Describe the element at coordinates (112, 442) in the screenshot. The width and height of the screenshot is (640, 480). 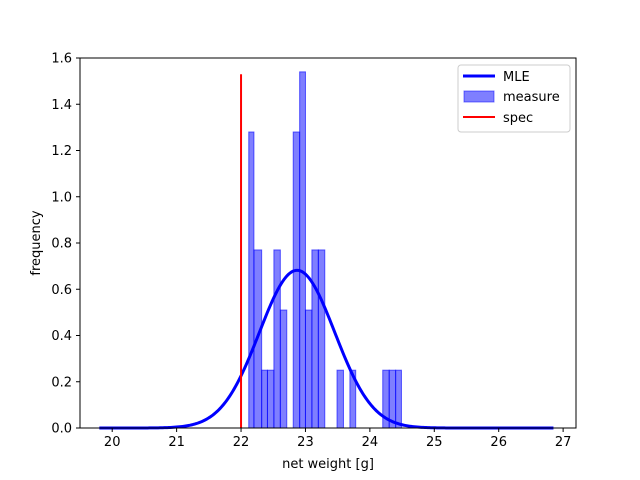
I see `x-tick-label: 20` at that location.